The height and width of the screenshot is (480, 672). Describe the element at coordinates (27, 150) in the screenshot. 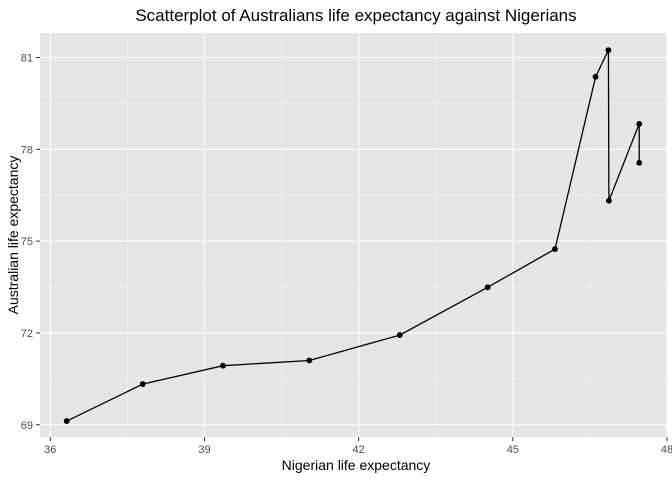

I see `y-tick-label: 78` at that location.